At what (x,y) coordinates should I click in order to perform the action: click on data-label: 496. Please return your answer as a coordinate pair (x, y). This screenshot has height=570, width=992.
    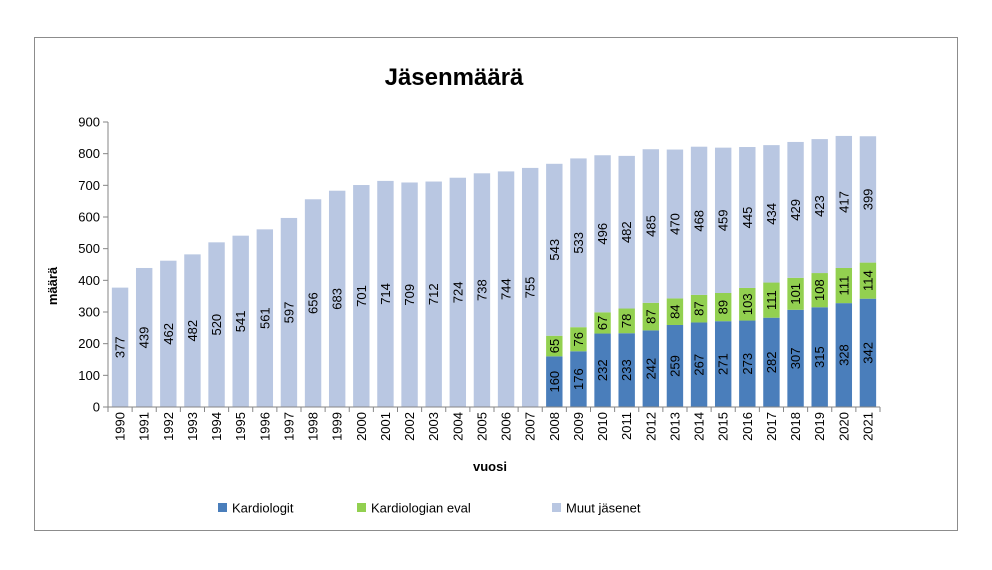
    Looking at the image, I should click on (602, 234).